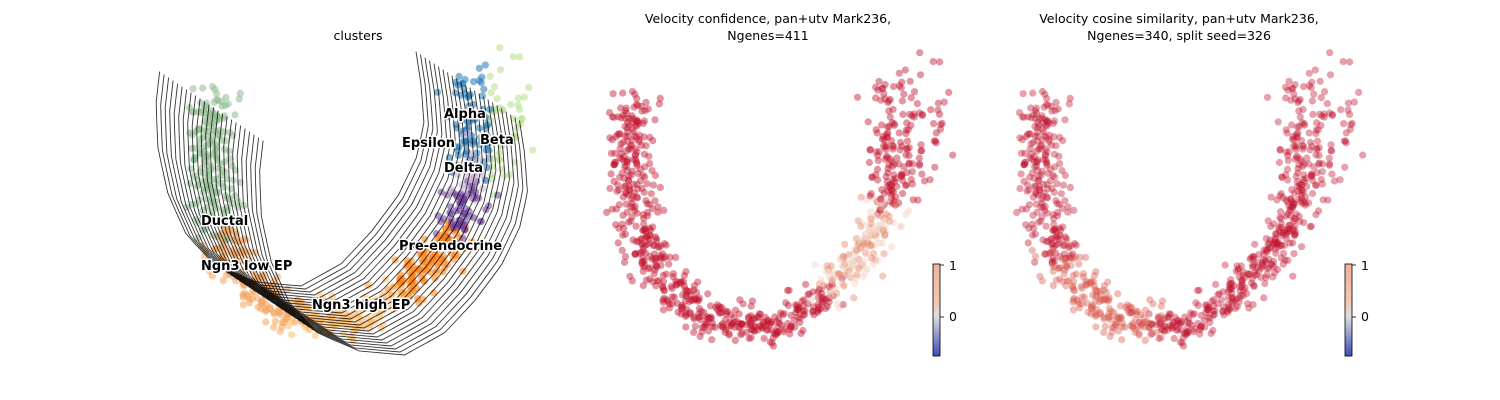 This screenshot has height=400, width=1500. What do you see at coordinates (339, 202) in the screenshot?
I see `velocity-streamline` at bounding box center [339, 202].